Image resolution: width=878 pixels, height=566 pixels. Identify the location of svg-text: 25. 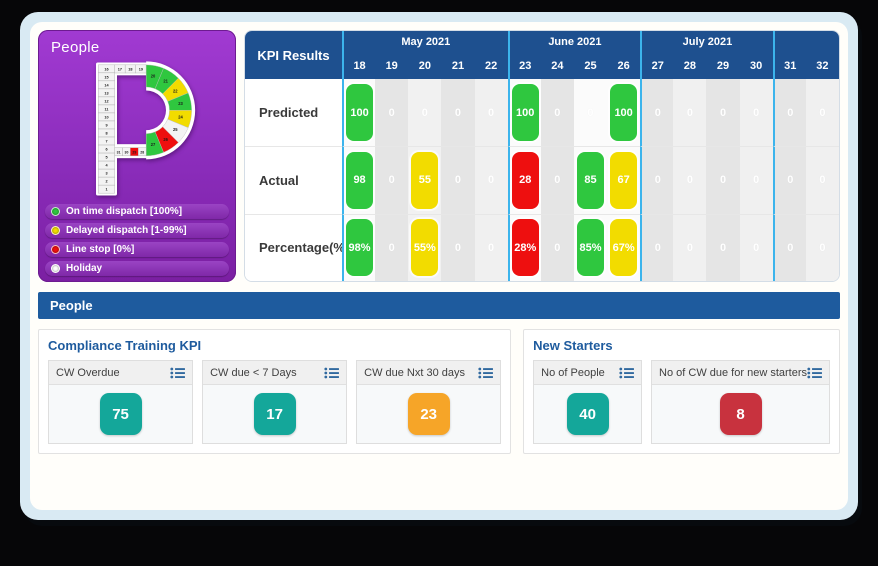
(175, 129).